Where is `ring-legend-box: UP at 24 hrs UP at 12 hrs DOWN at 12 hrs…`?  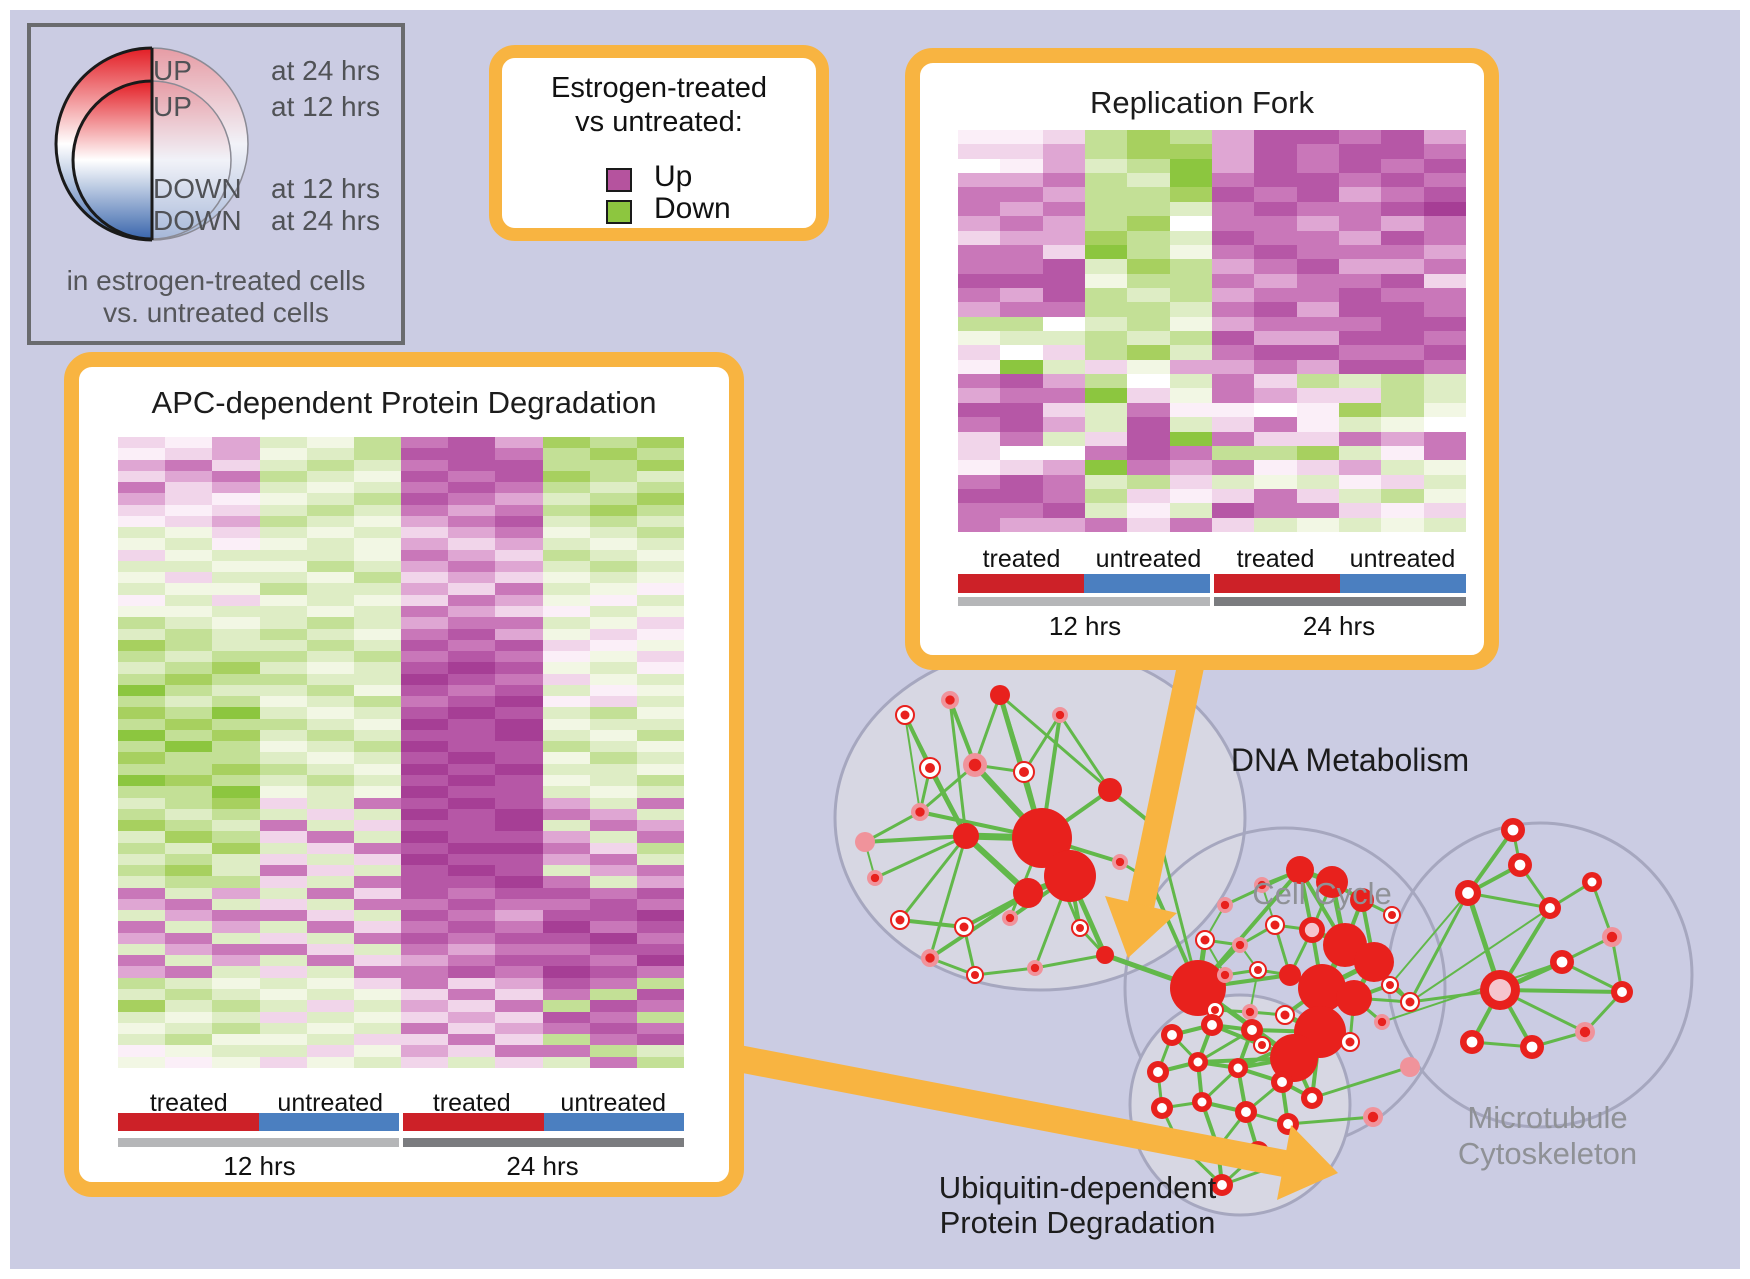 ring-legend-box: UP at 24 hrs UP at 12 hrs DOWN at 12 hrs… is located at coordinates (216, 184).